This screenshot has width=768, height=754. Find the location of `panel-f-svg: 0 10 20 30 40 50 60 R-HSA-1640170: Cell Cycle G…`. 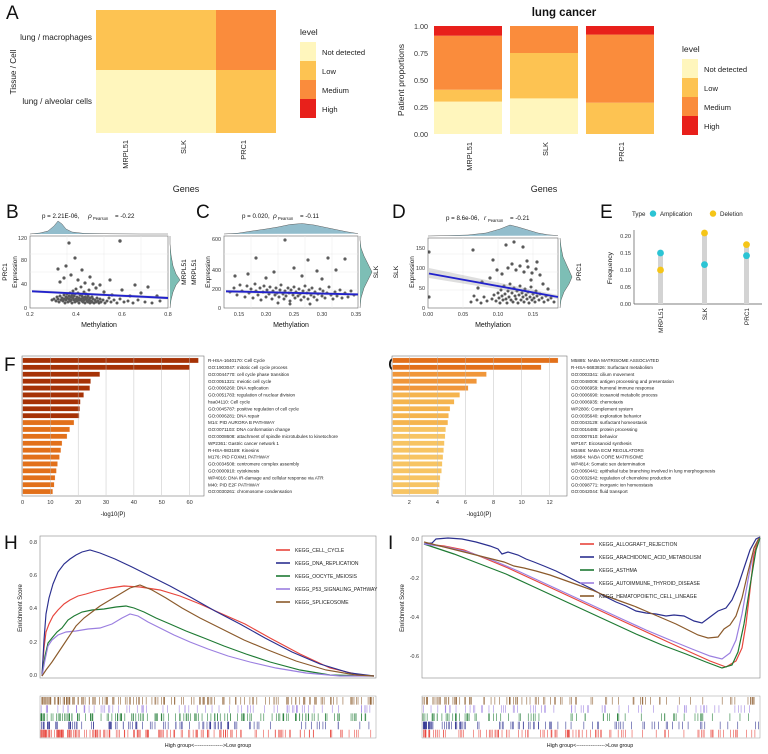

panel-f-svg: 0 10 20 30 40 50 60 R-HSA-1640170: Cell Cycle G… is located at coordinates (179, 436).